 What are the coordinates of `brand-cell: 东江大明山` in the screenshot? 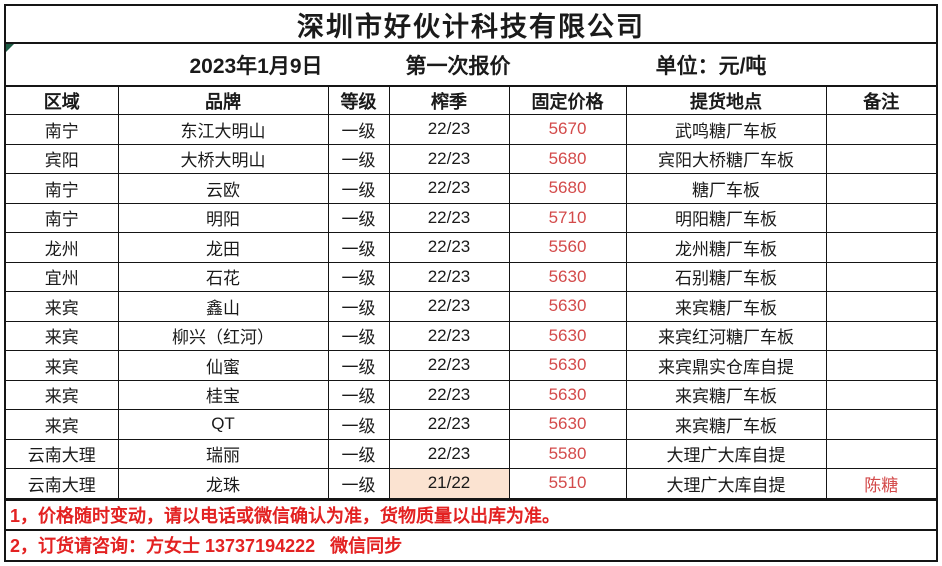 It's located at (223, 129).